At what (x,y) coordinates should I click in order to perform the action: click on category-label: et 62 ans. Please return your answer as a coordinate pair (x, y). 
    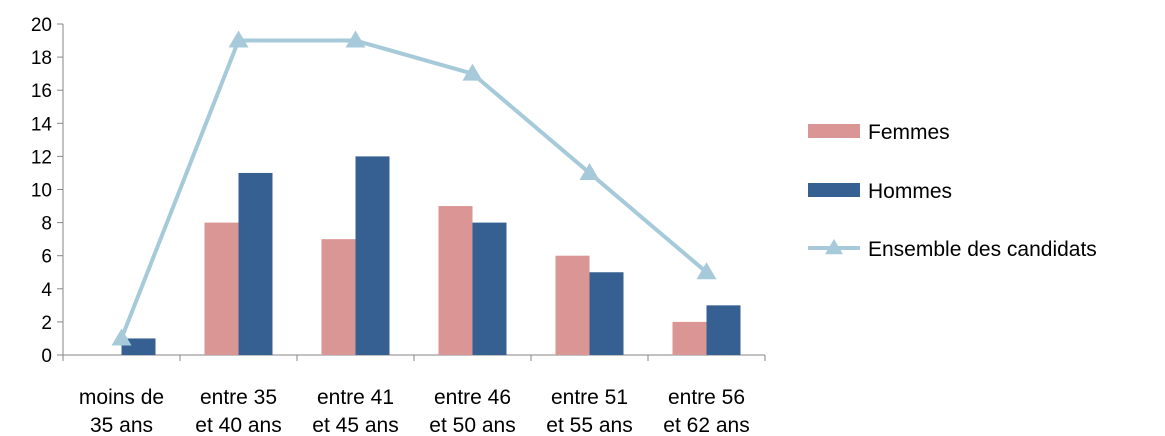
    Looking at the image, I should click on (706, 425).